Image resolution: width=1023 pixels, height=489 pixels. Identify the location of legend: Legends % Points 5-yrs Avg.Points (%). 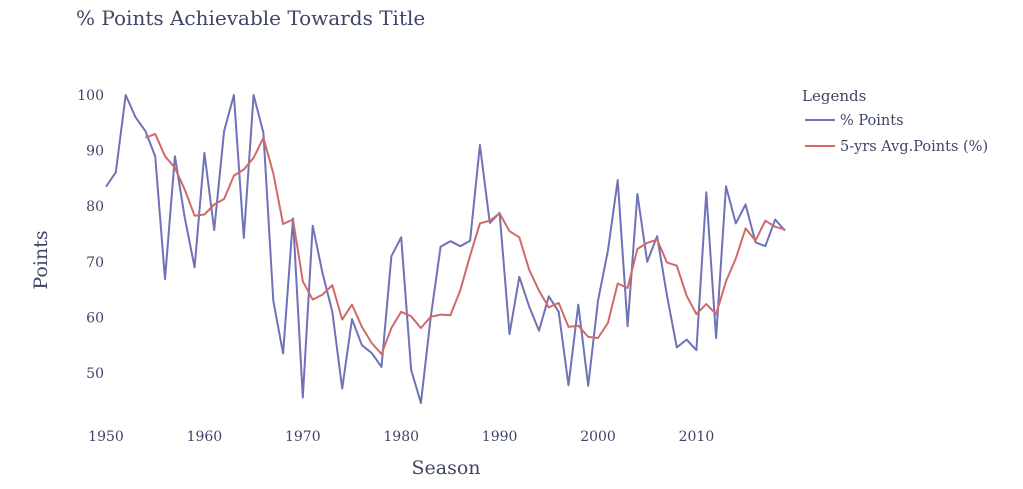
(895, 121).